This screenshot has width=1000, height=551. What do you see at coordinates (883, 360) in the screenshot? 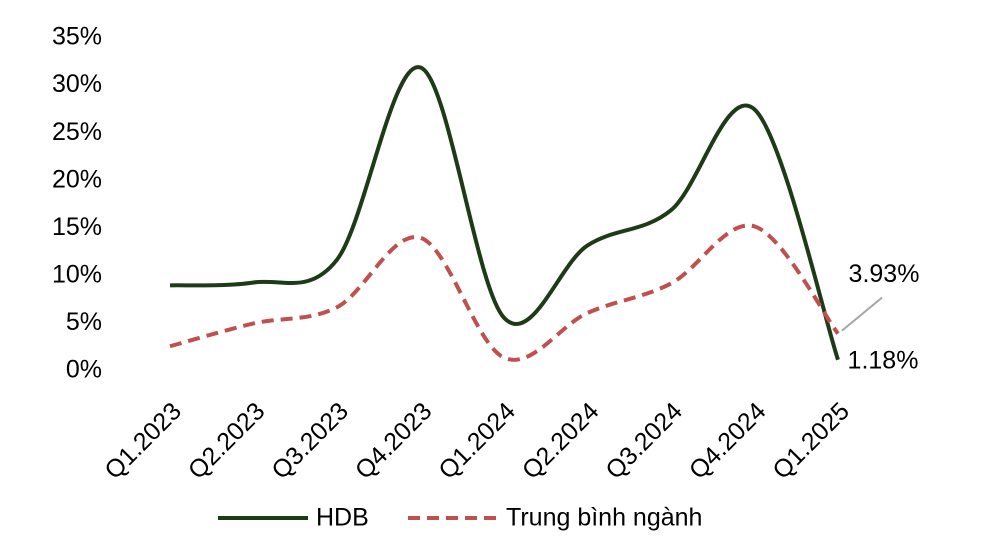
I see `data-label: 1.18%` at bounding box center [883, 360].